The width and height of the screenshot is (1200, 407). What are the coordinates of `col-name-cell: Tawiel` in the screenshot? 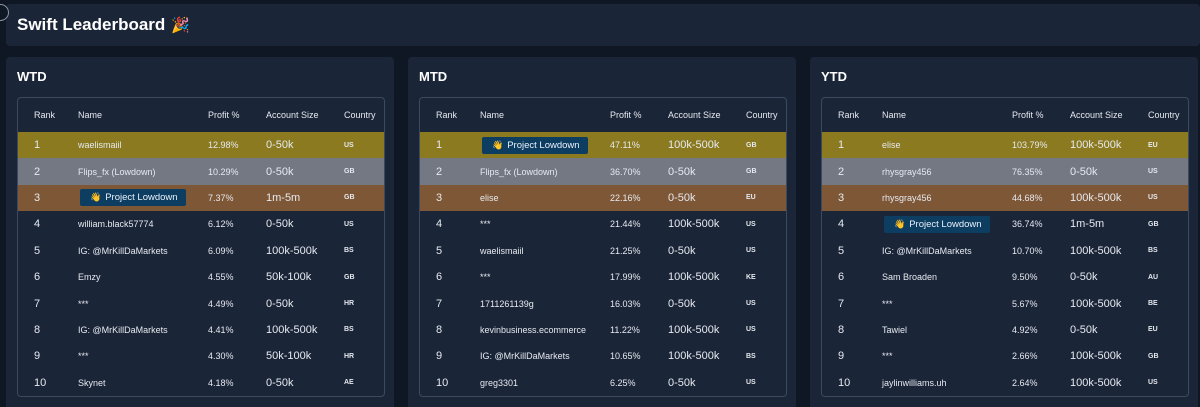 It's located at (895, 329).